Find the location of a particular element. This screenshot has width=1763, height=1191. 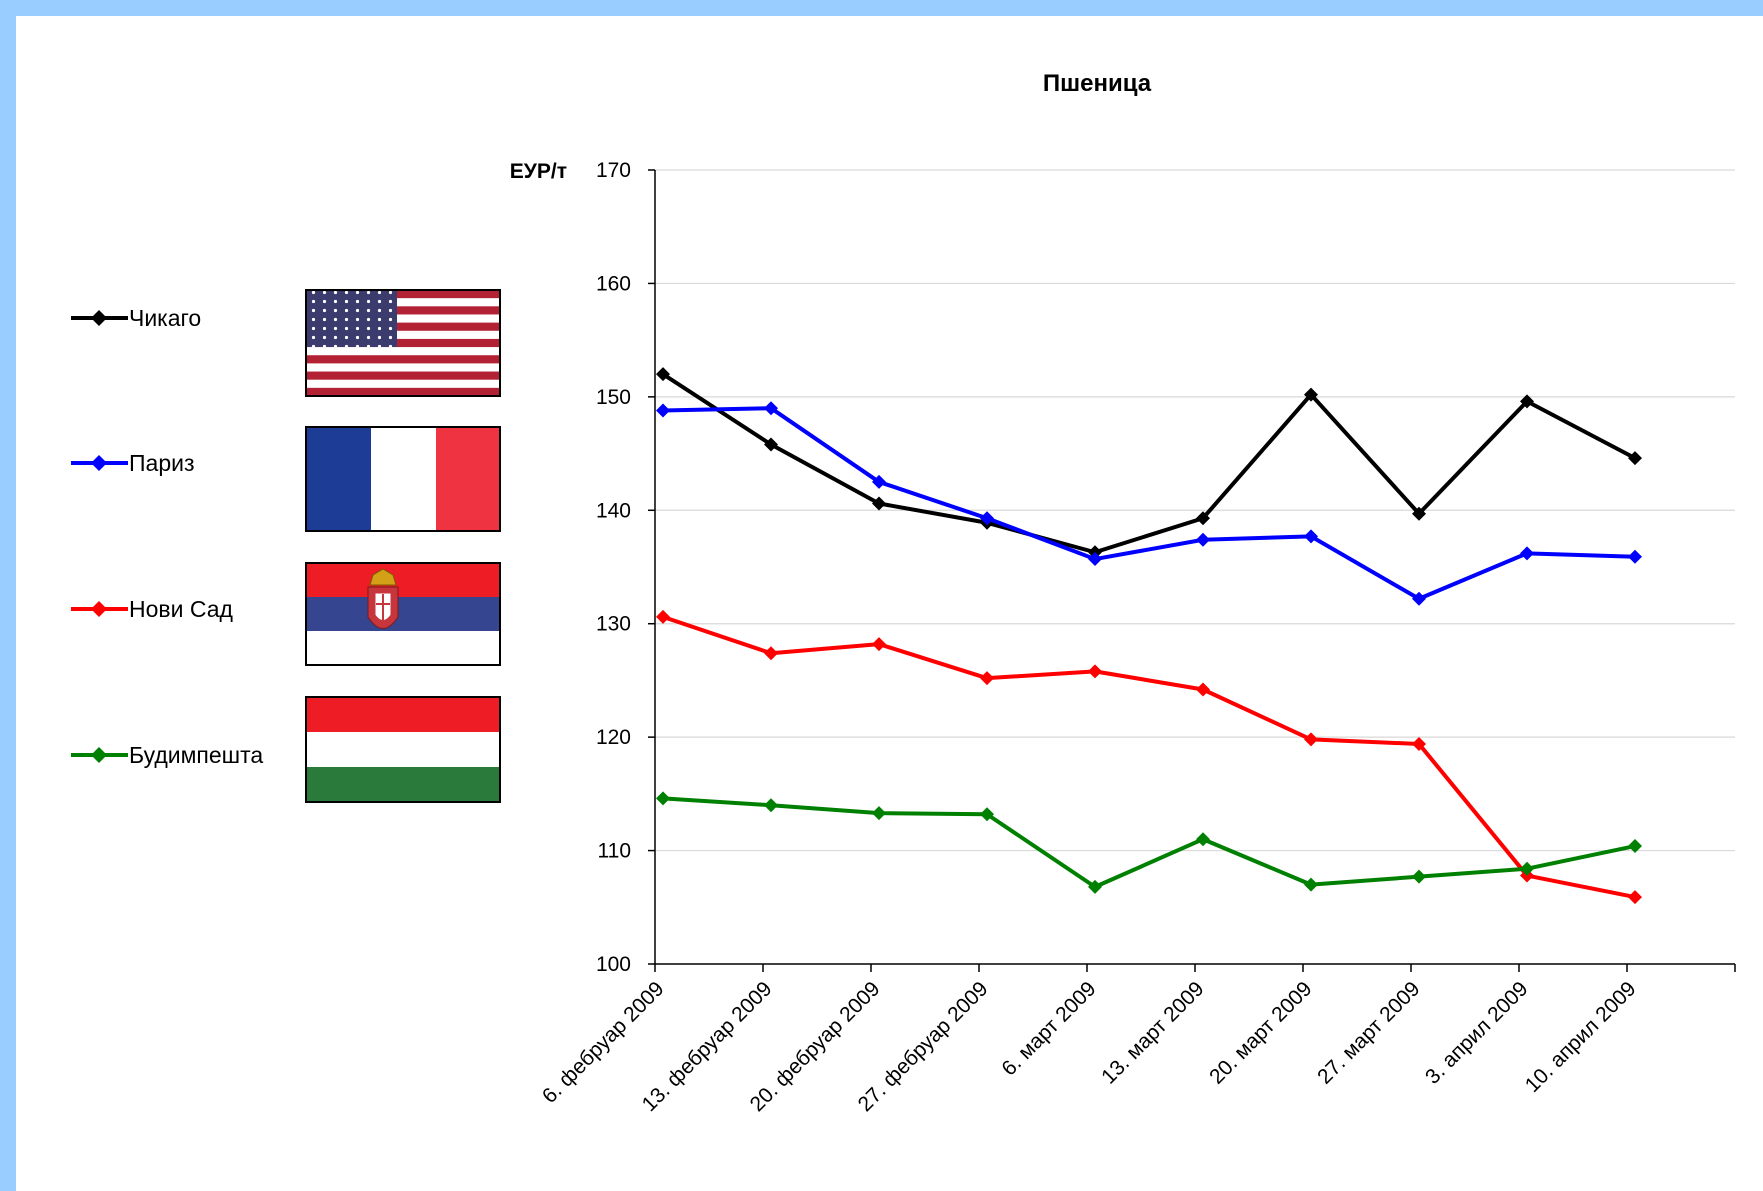

y-tick-label-150: 150 is located at coordinates (613, 397).